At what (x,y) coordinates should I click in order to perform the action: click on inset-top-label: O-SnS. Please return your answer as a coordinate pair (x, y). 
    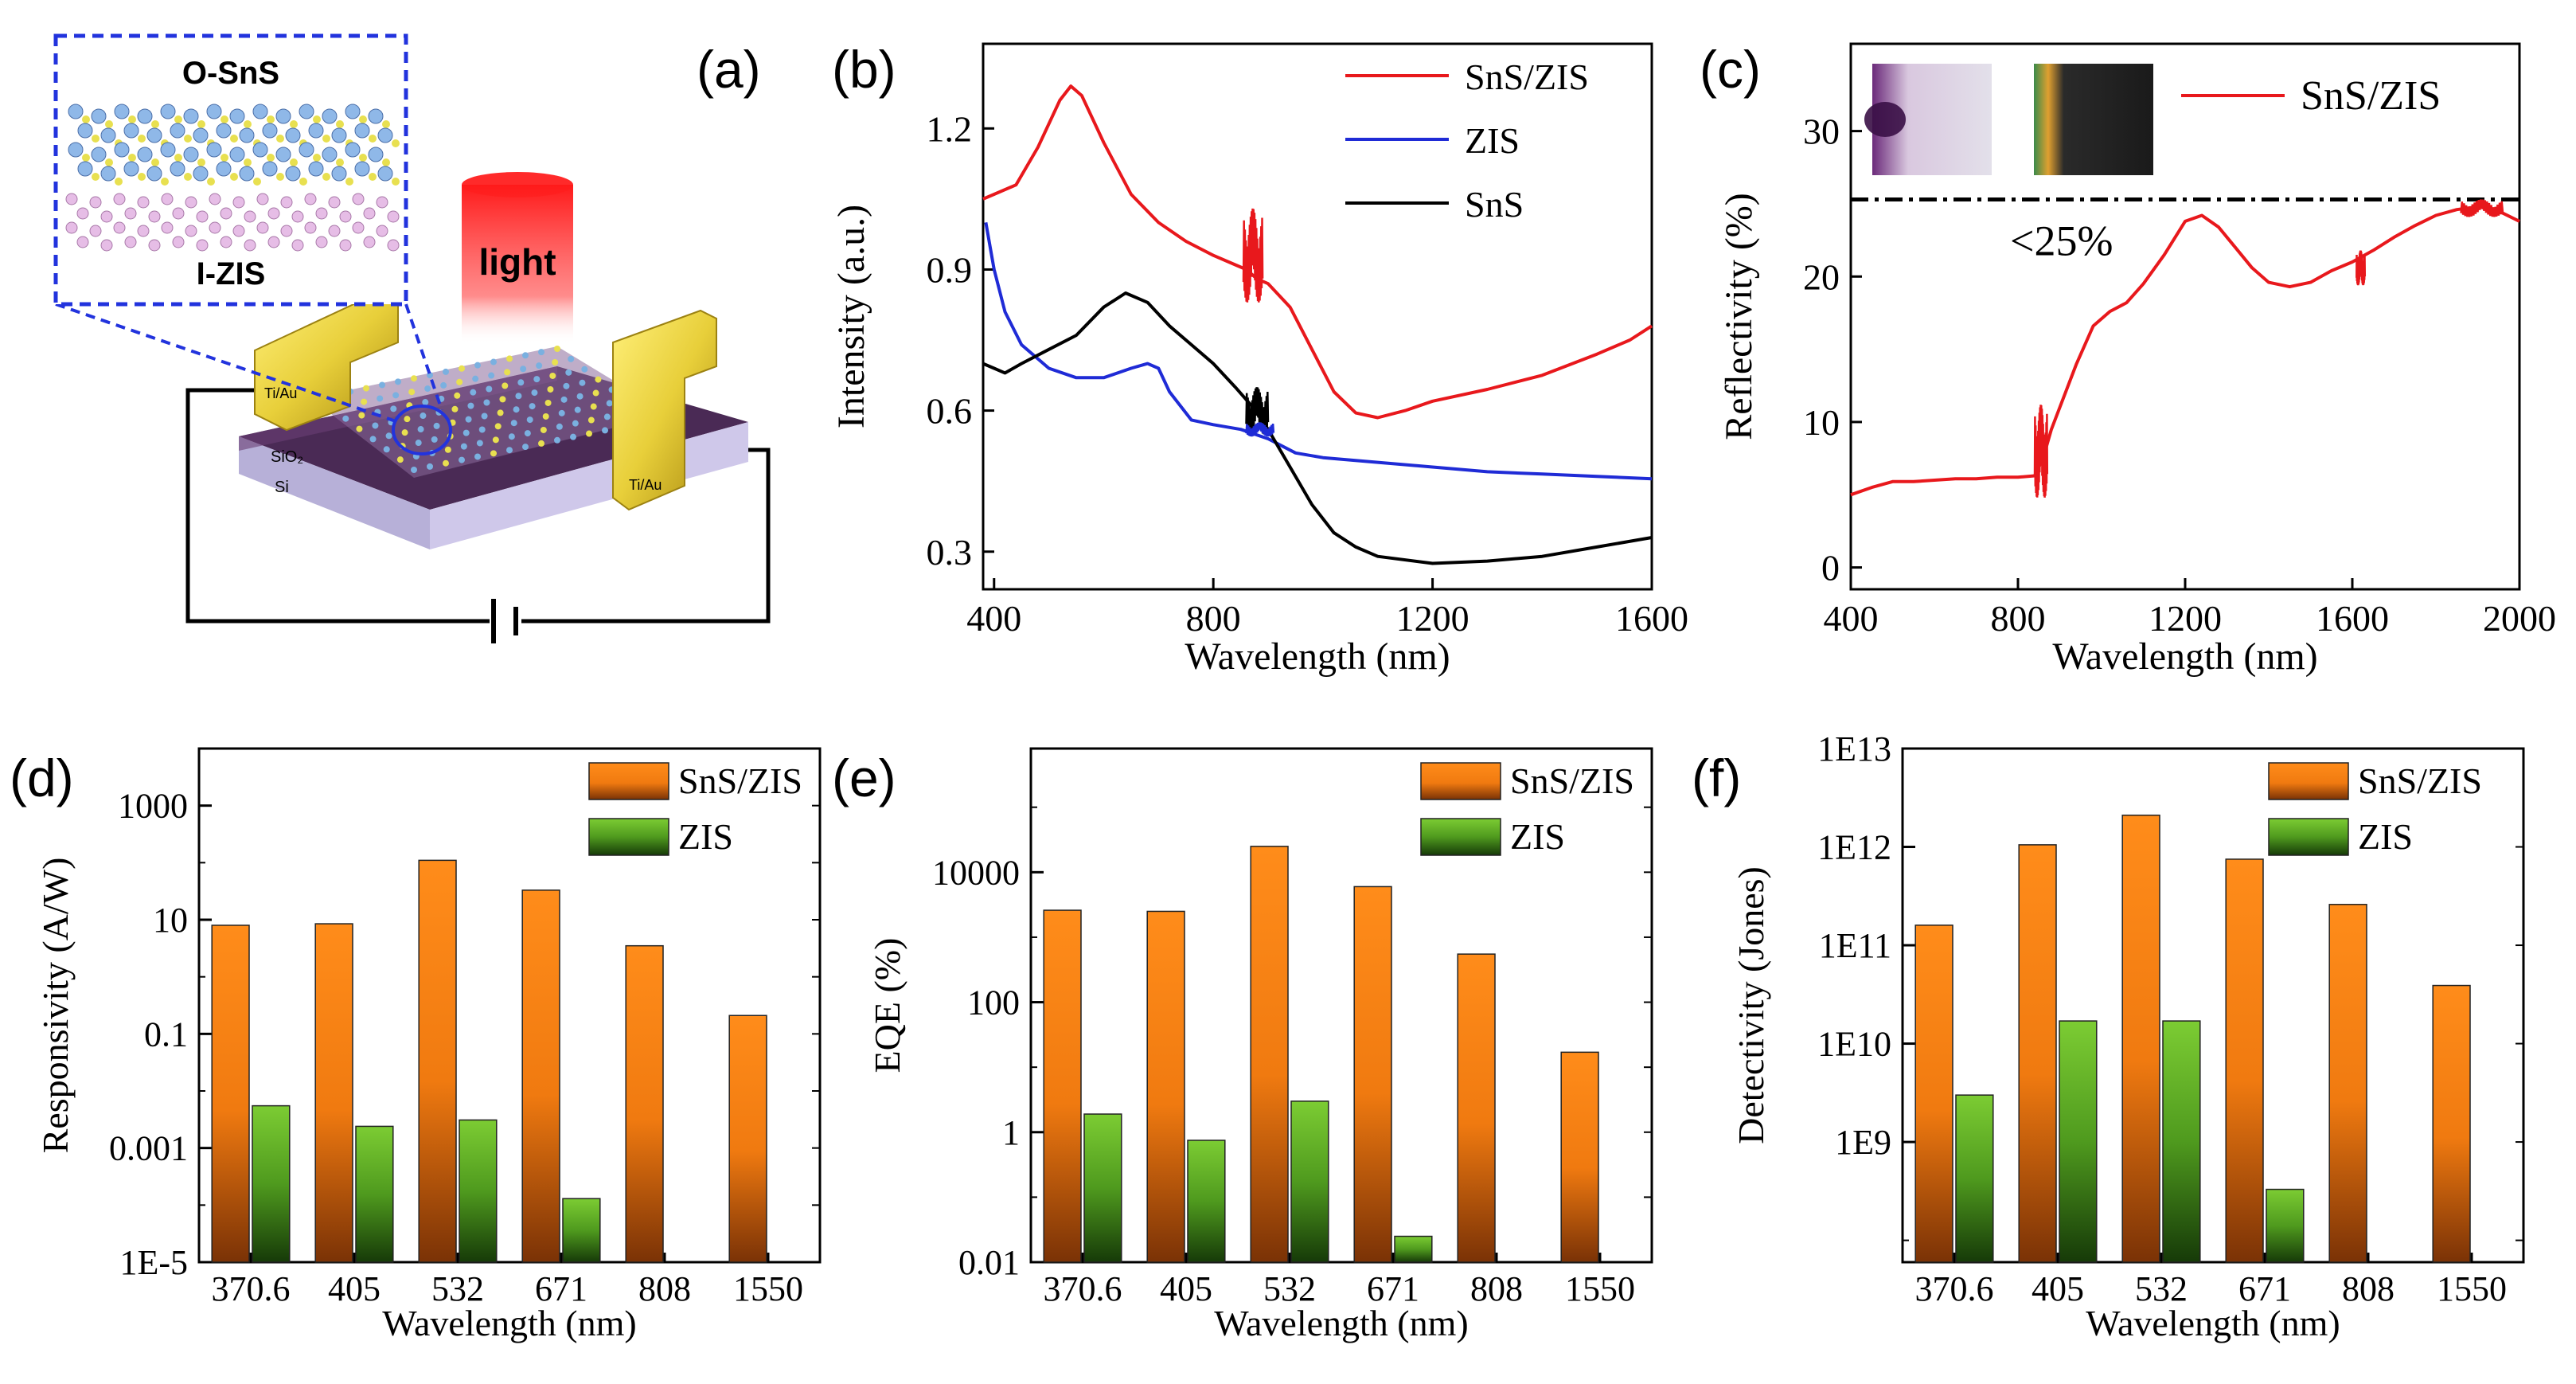
    Looking at the image, I should click on (230, 73).